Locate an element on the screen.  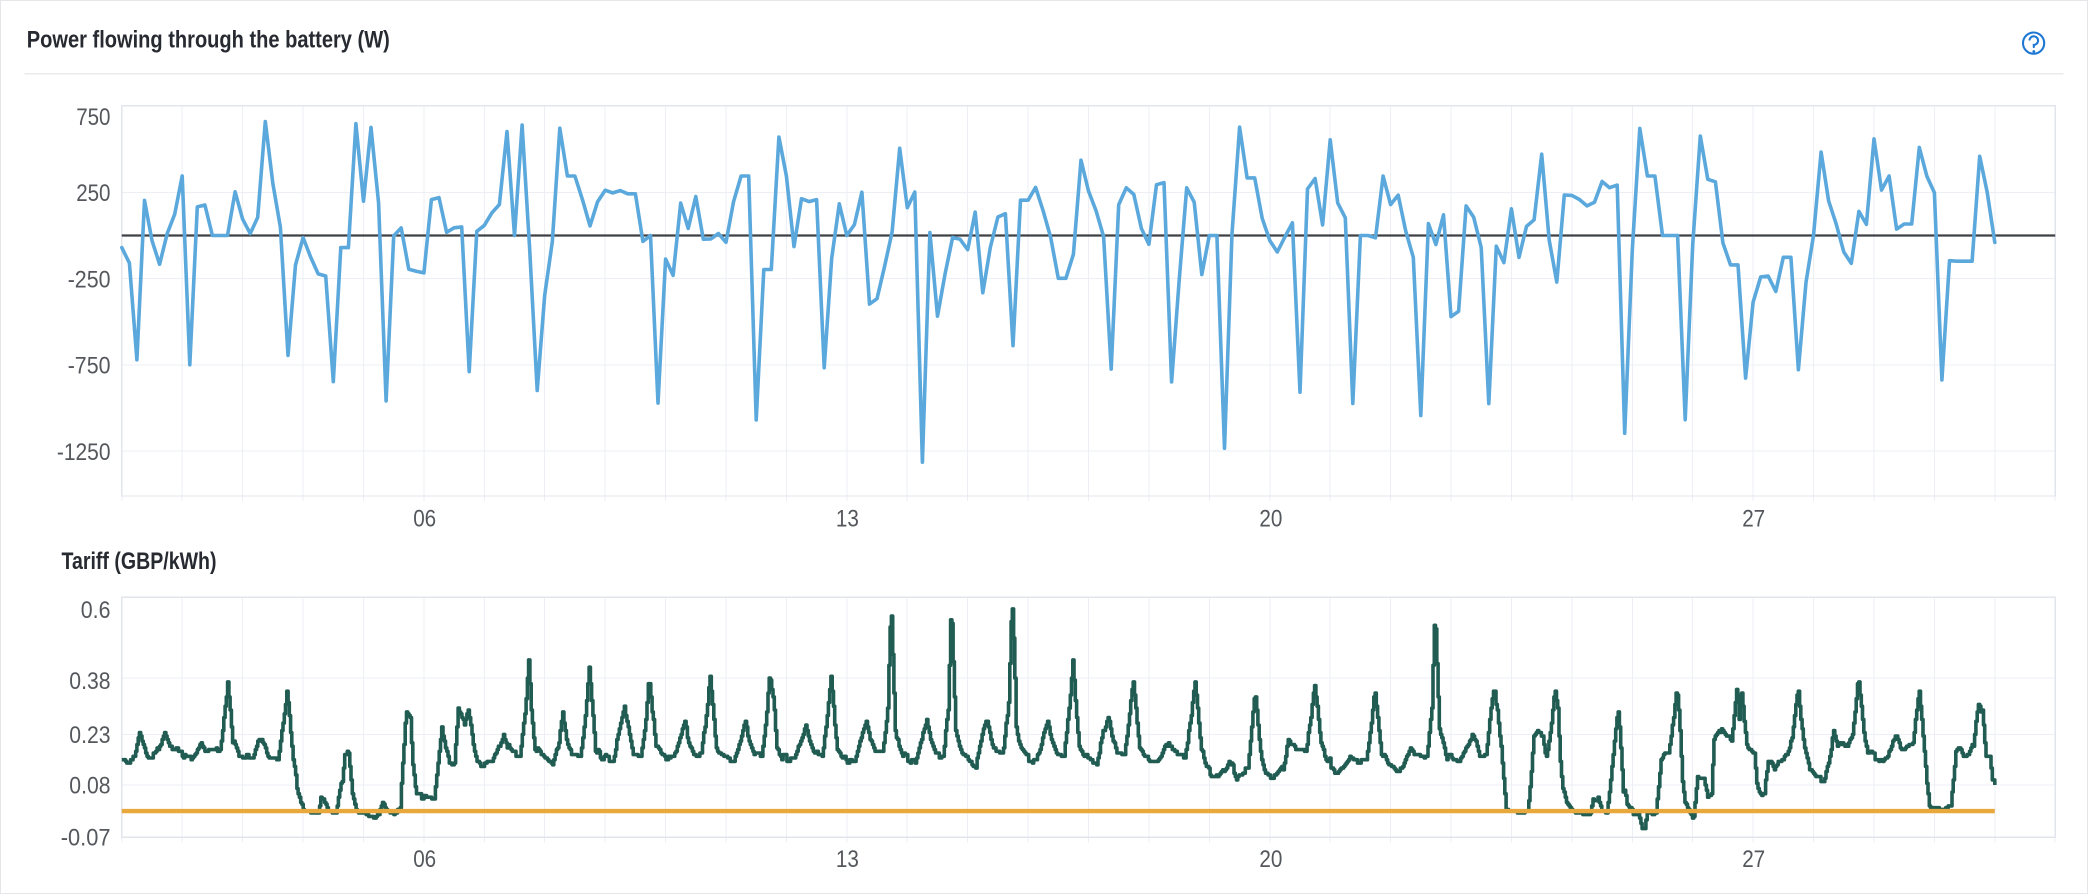
svg-text:Power flowing through the batt: Power flowing through the battery (W) is located at coordinates (208, 40).